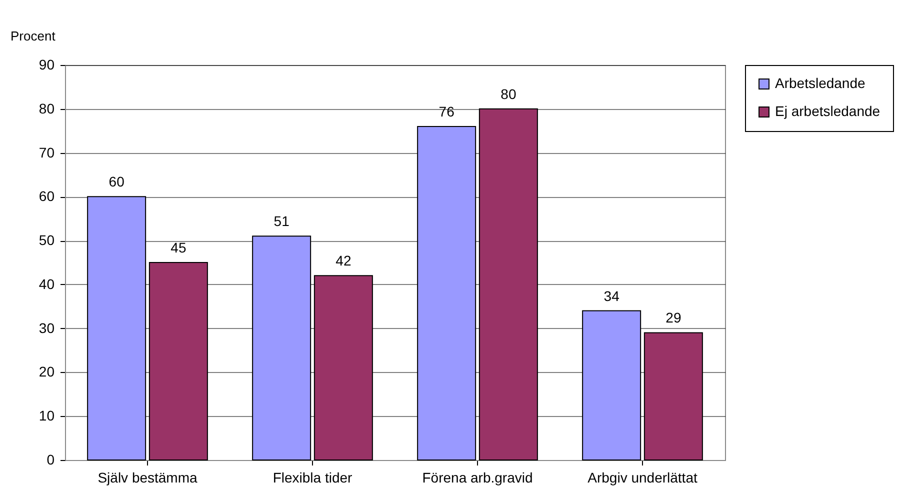 Image resolution: width=917 pixels, height=495 pixels. I want to click on y-tick-label: 90, so click(46, 64).